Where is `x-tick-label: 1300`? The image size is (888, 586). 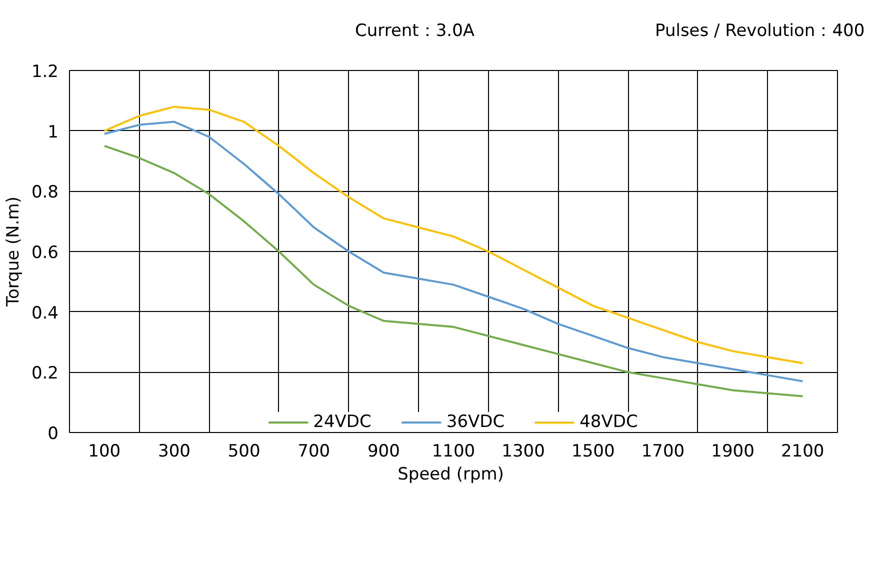 x-tick-label: 1300 is located at coordinates (523, 452).